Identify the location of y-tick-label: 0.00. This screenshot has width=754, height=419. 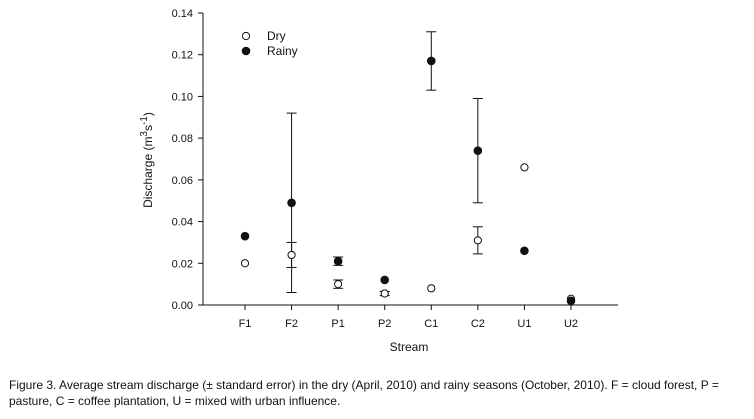
(182, 306).